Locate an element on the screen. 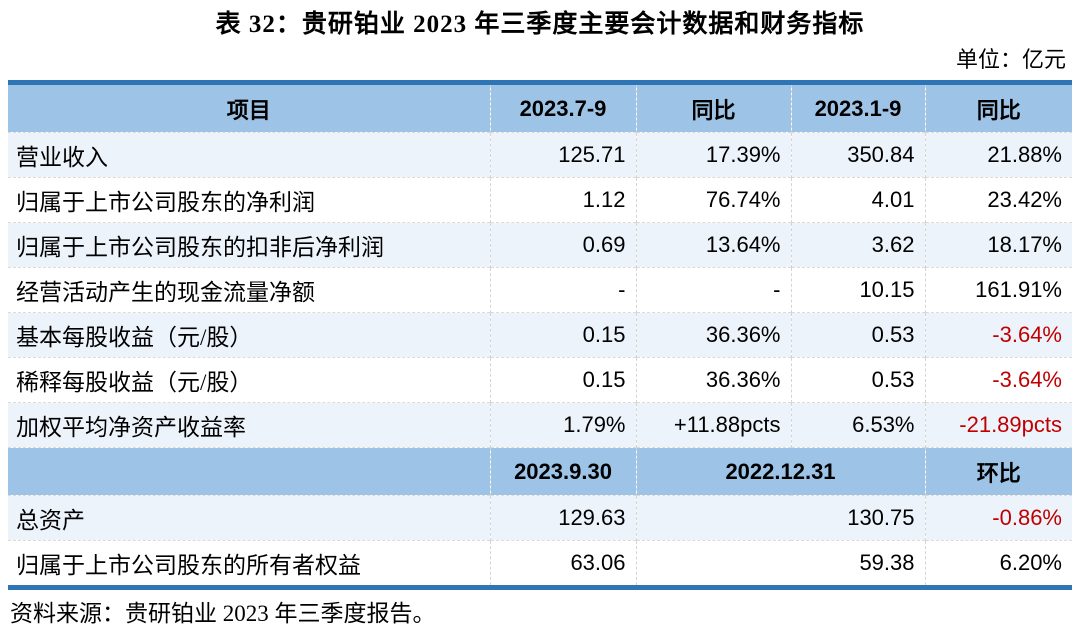  column-header-2023-1-9: 2023.1-9 is located at coordinates (858, 107).